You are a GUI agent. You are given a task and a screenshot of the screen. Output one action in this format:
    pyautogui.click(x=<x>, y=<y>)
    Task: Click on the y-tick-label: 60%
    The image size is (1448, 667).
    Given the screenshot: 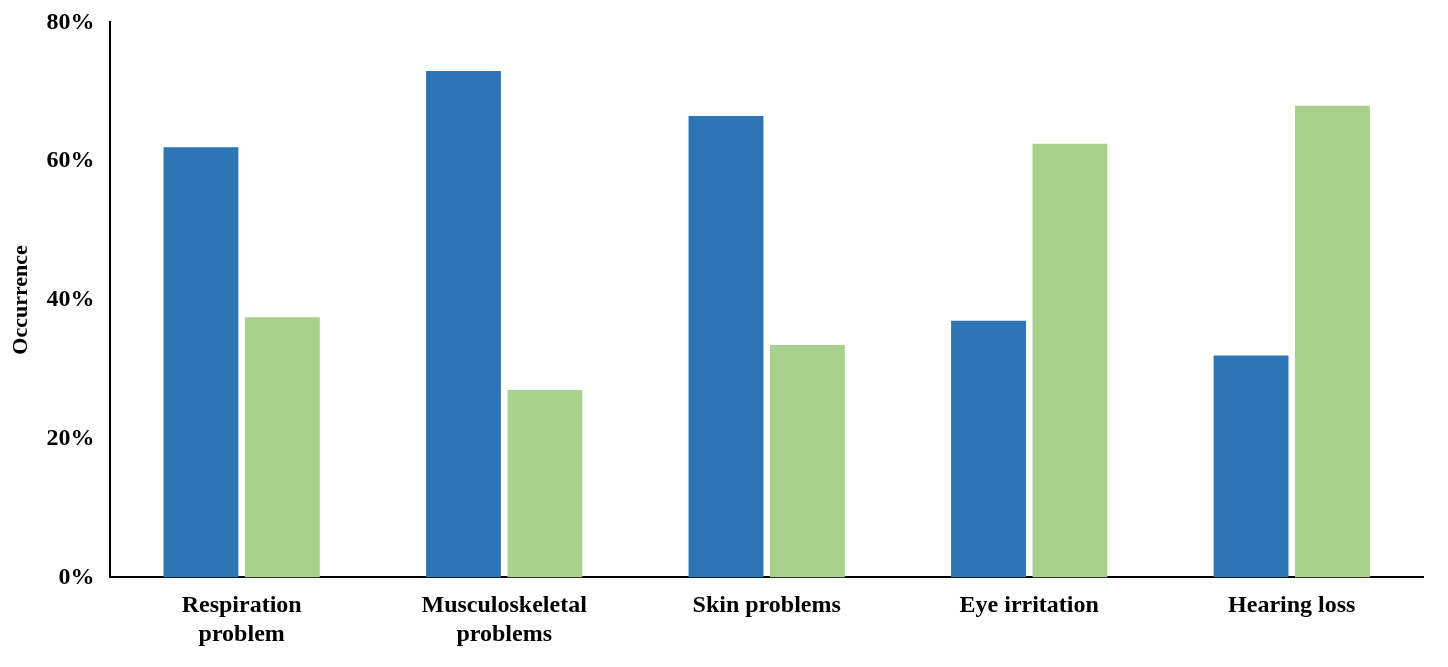 What is the action you would take?
    pyautogui.click(x=70, y=159)
    